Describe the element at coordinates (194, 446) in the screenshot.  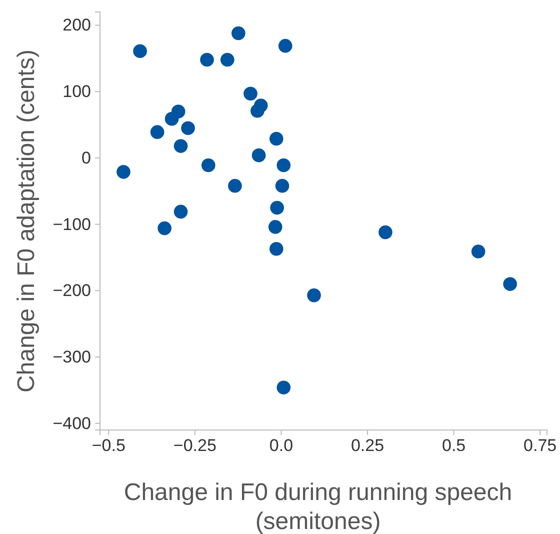
I see `x-tick-label: −0.25` at that location.